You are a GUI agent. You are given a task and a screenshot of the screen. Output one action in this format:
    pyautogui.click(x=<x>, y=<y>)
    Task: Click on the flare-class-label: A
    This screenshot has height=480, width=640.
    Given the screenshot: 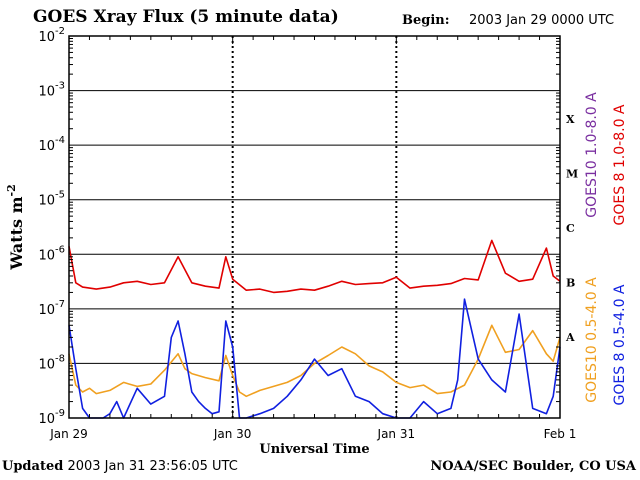 What is the action you would take?
    pyautogui.click(x=570, y=337)
    